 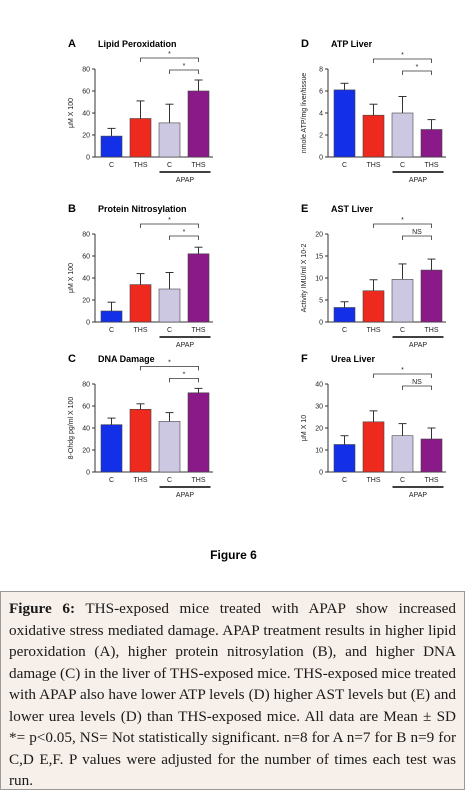 What do you see at coordinates (304, 359) in the screenshot?
I see `panel-letter: F` at bounding box center [304, 359].